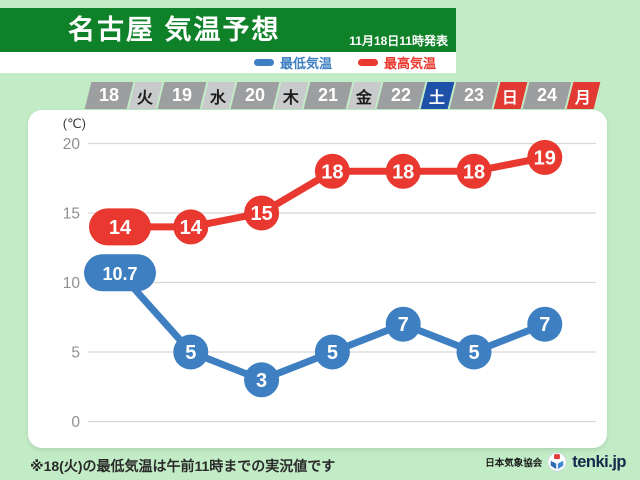  What do you see at coordinates (218, 95) in the screenshot?
I see `weekday-cell: 水` at bounding box center [218, 95].